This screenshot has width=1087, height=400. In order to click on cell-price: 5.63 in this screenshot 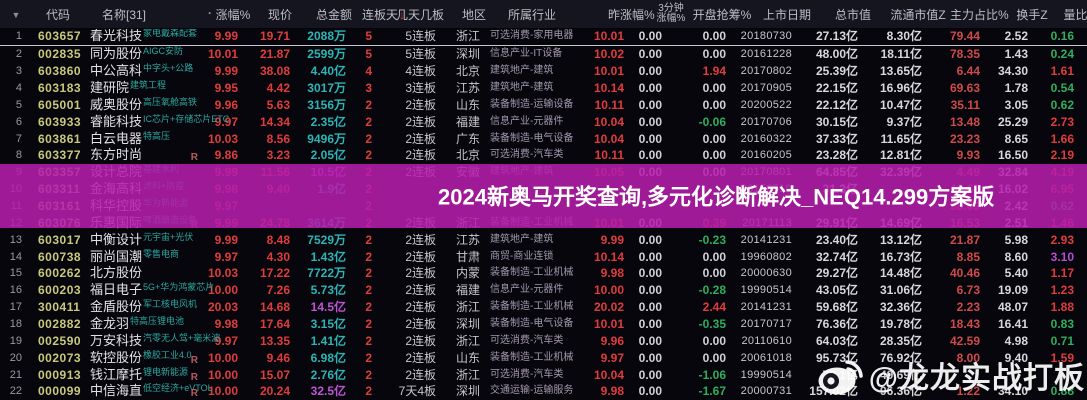, I will do `click(278, 104)`.